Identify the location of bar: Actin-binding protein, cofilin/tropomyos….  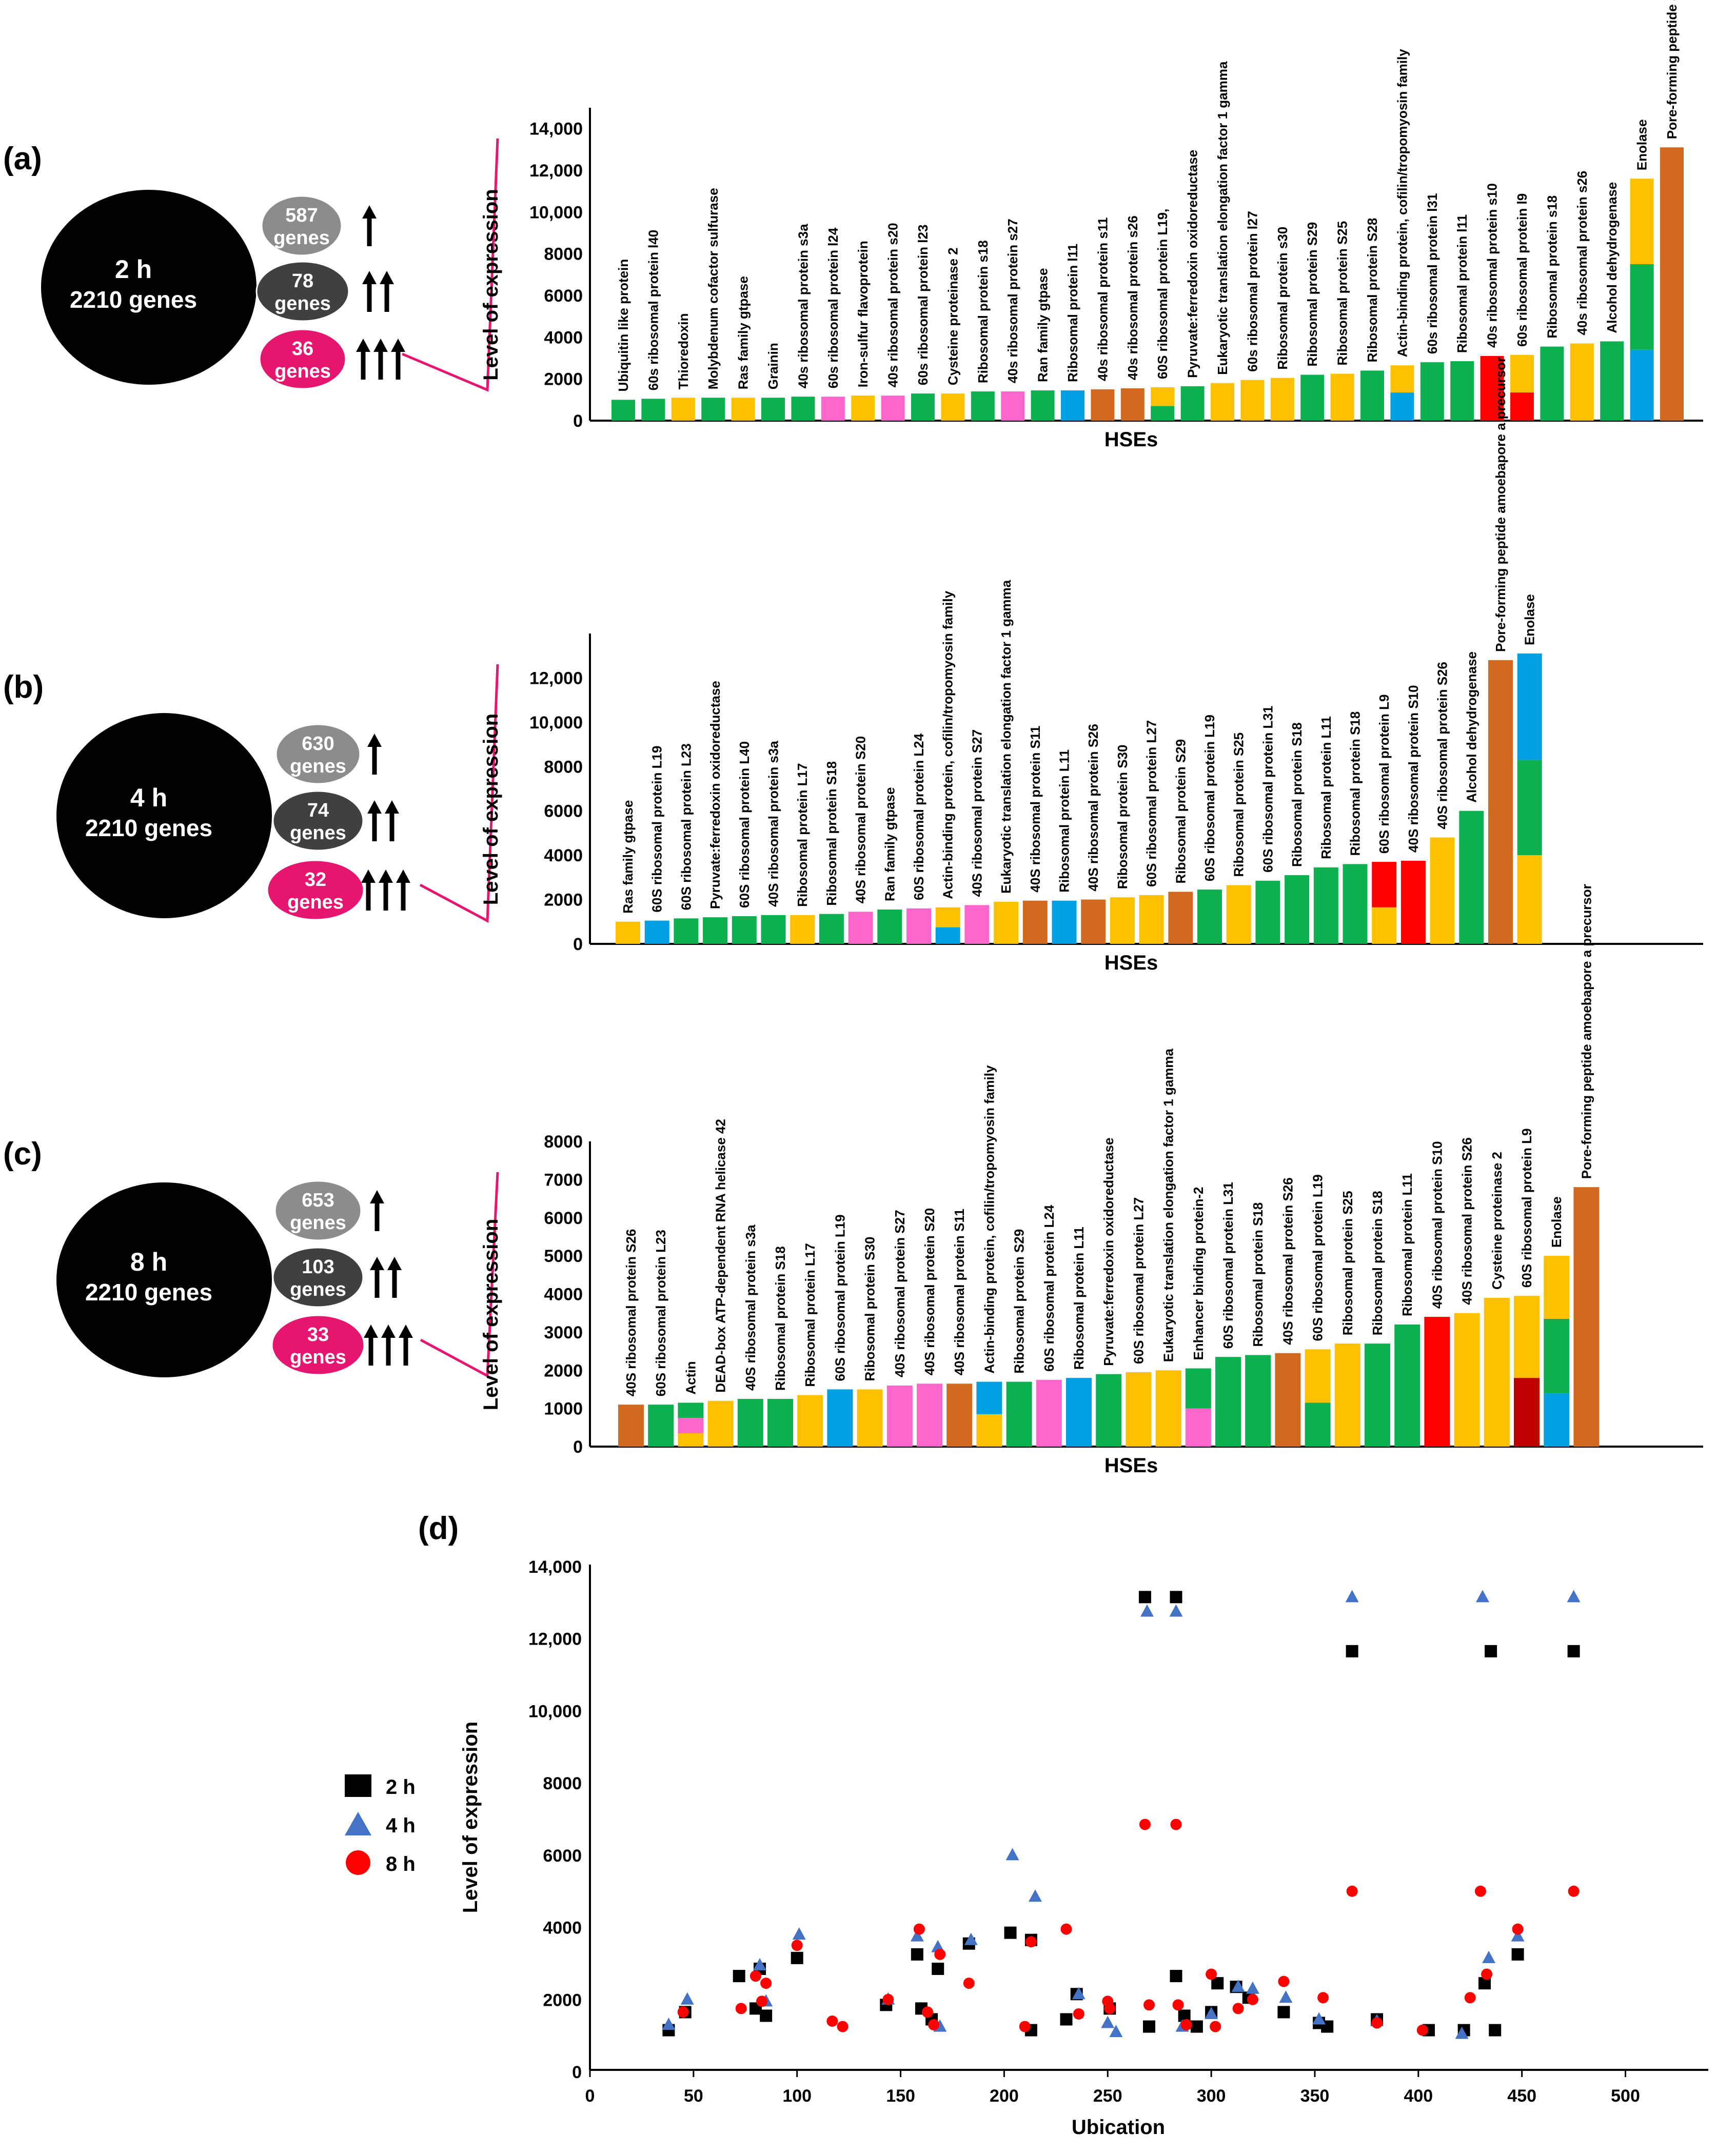
(947, 767).